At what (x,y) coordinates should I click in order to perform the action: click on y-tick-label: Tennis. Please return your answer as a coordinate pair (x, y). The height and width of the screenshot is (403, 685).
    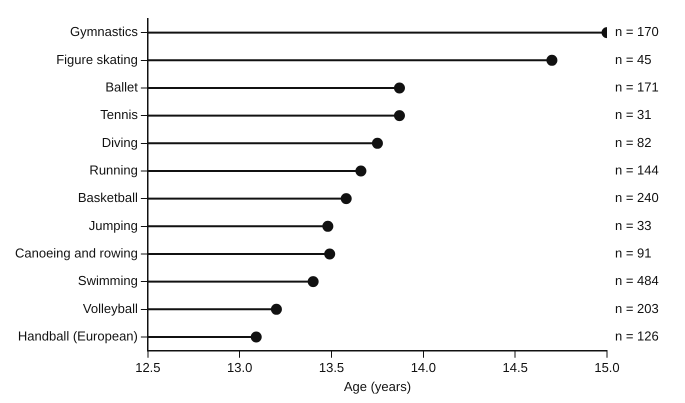
    Looking at the image, I should click on (119, 114).